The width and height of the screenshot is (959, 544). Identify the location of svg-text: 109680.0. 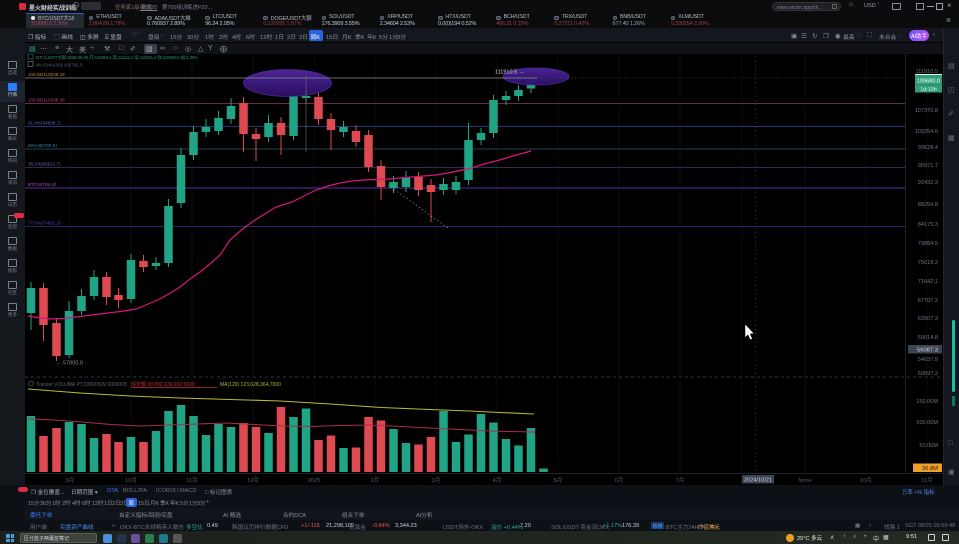
(928, 82).